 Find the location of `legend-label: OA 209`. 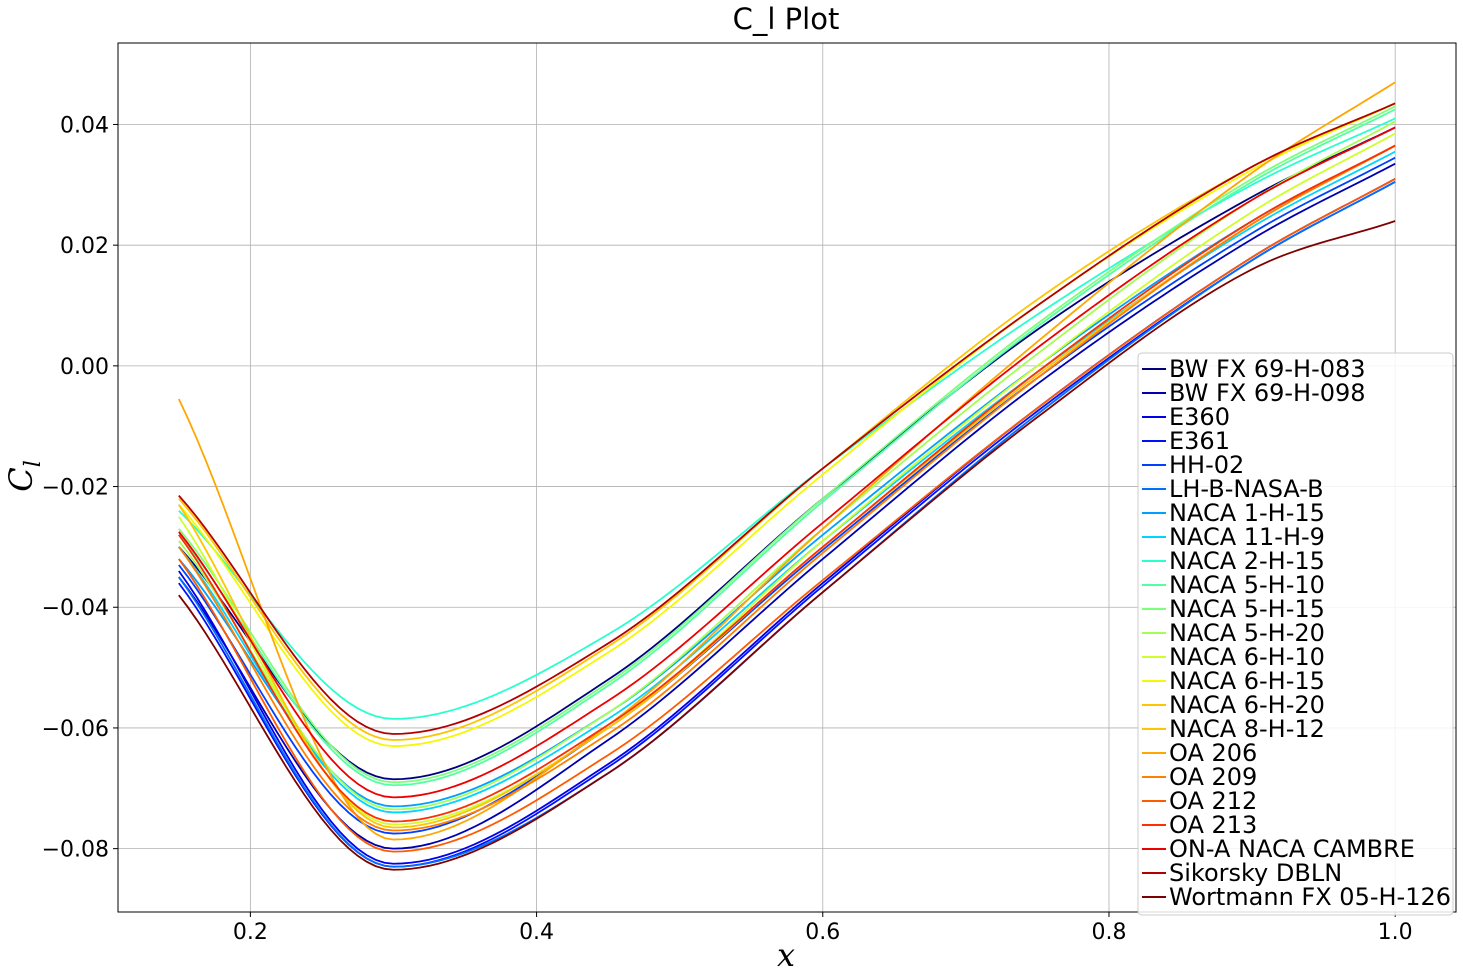

legend-label: OA 209 is located at coordinates (1213, 777).